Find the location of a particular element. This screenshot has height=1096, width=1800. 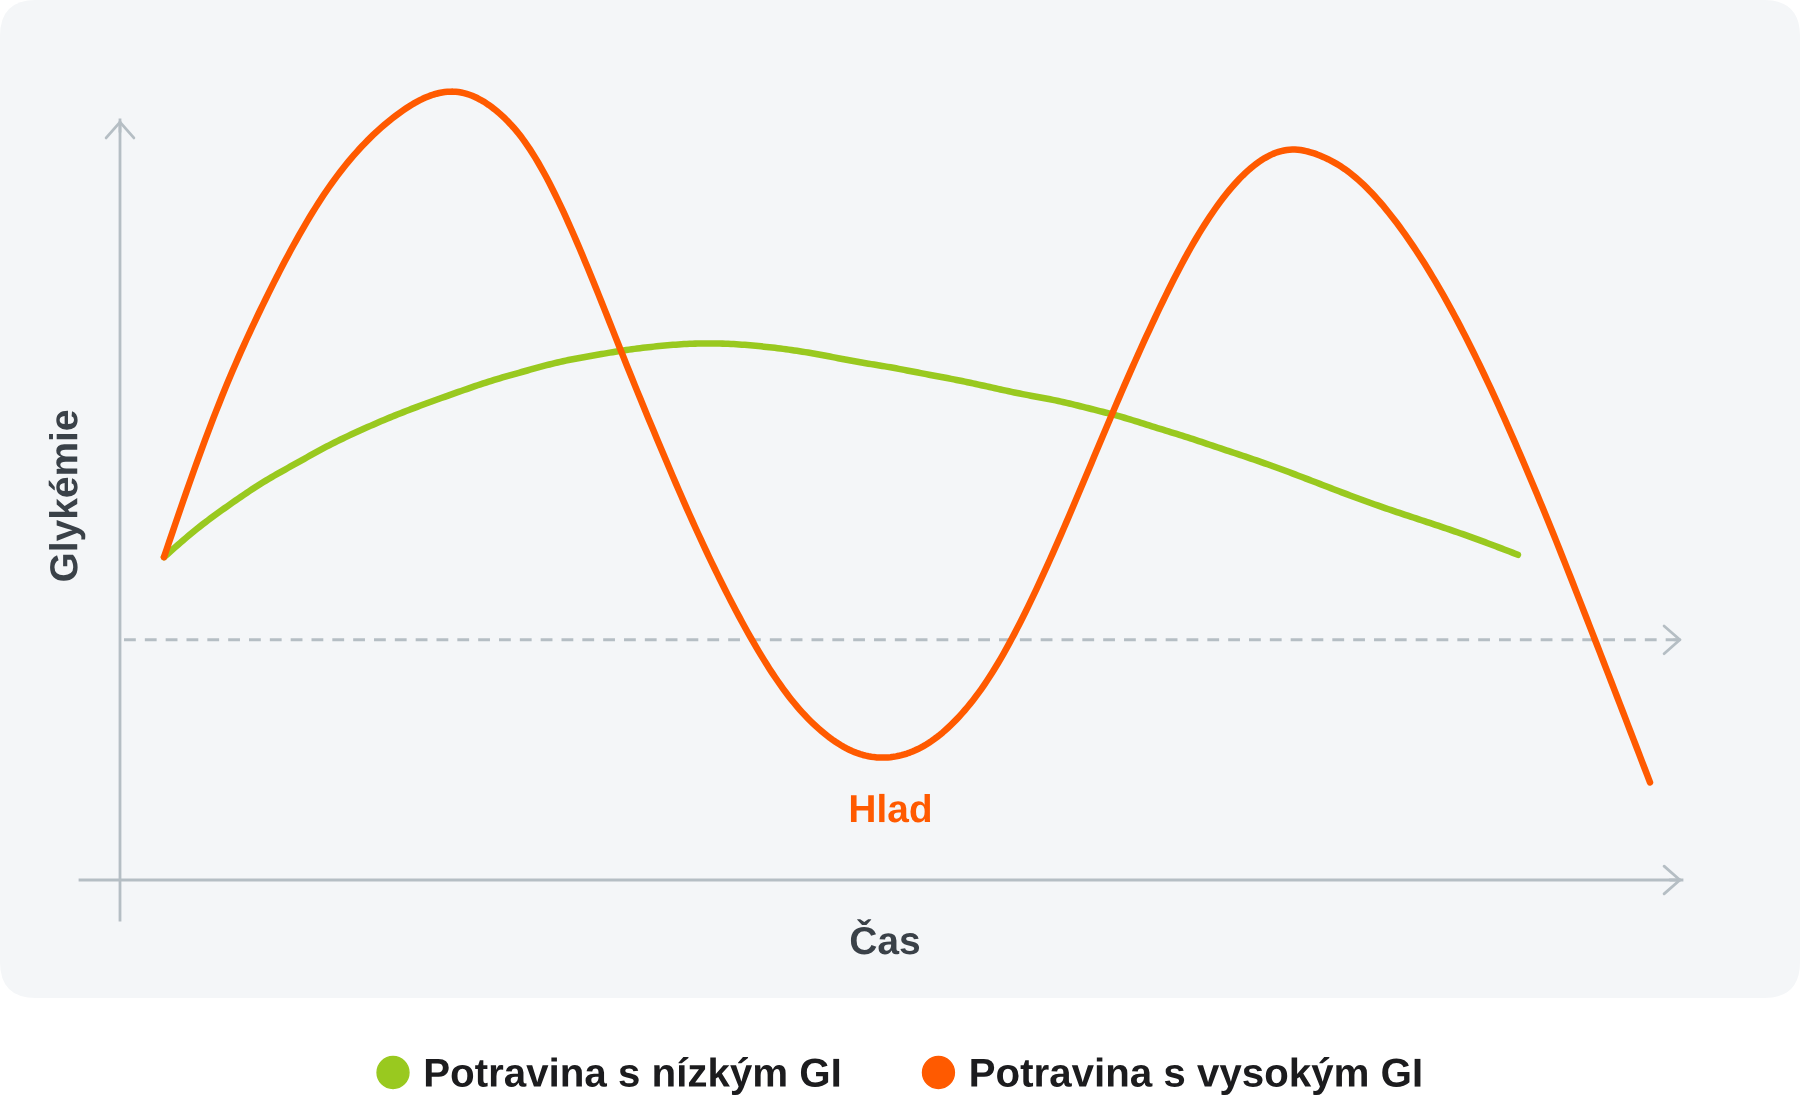

x-axis-title: Čas is located at coordinates (885, 937).